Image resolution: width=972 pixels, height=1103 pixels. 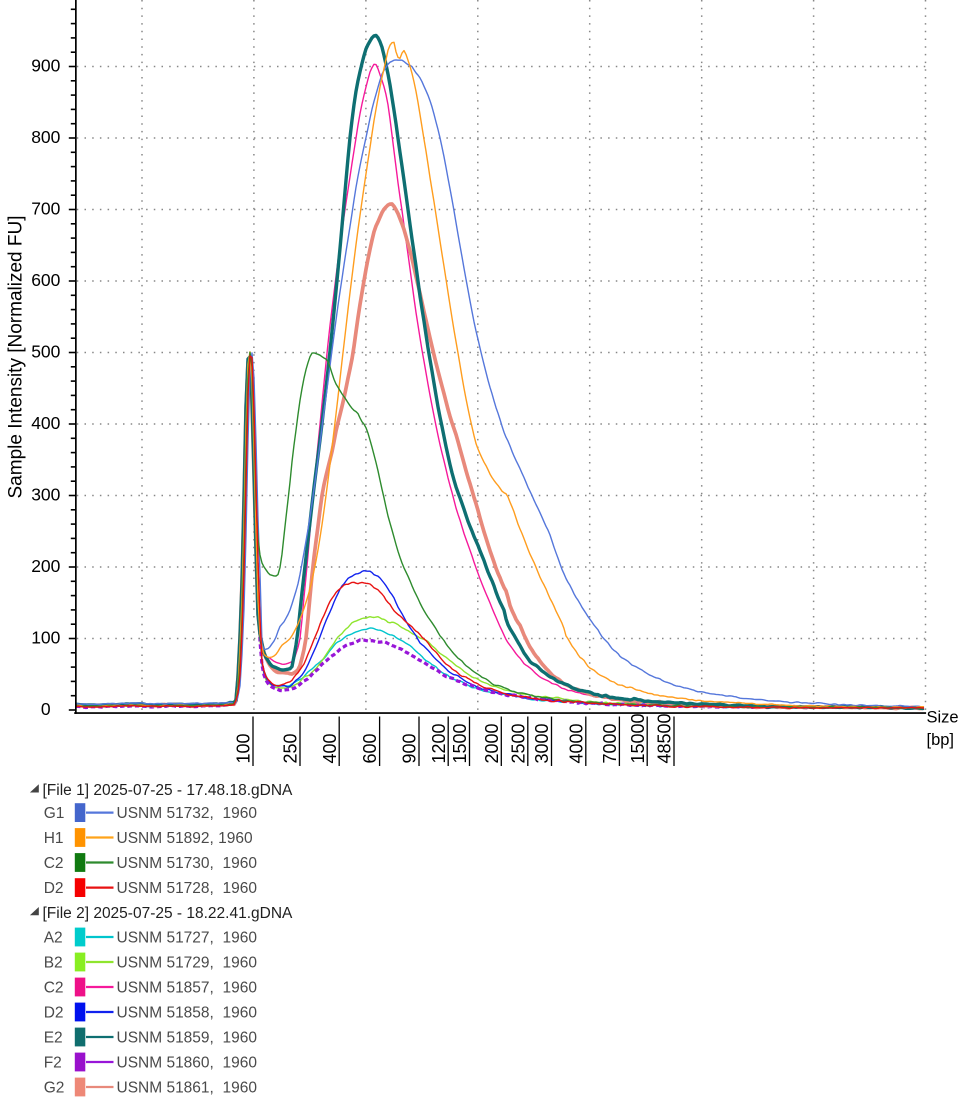 I want to click on svg-text: E2, so click(x=53, y=1037).